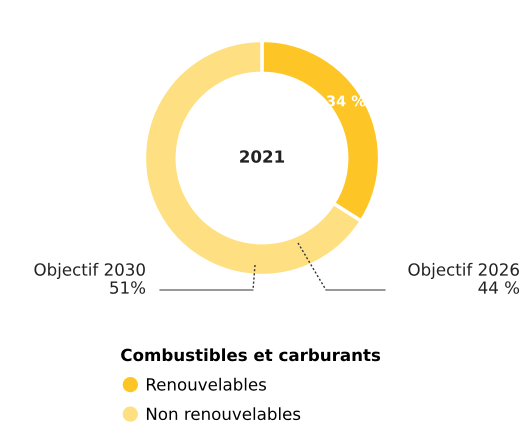 The height and width of the screenshot is (434, 527). I want to click on text: 2021, so click(262, 156).